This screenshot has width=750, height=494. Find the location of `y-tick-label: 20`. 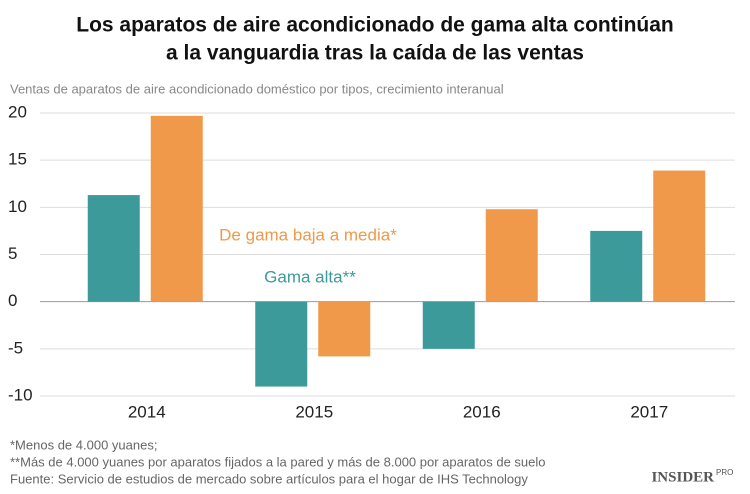

y-tick-label: 20 is located at coordinates (17, 111).